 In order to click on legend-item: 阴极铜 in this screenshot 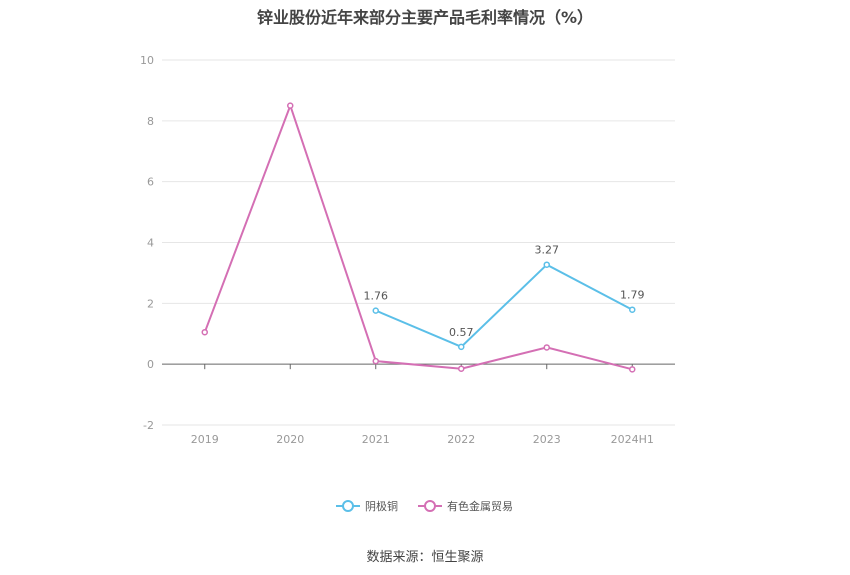, I will do `click(367, 506)`.